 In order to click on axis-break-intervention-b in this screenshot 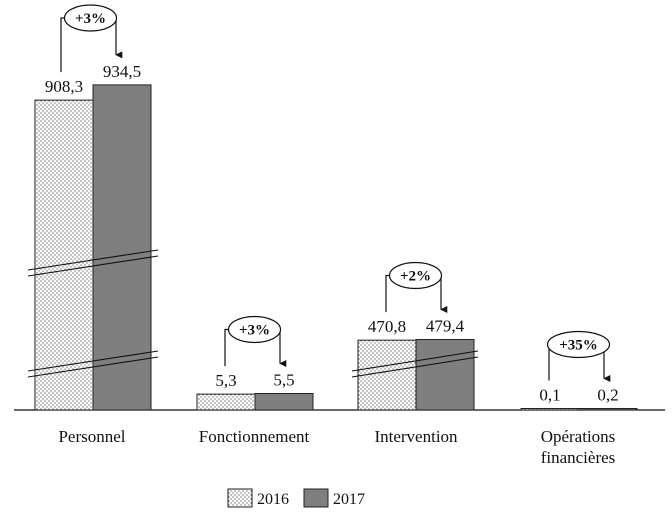, I will do `click(415, 367)`.